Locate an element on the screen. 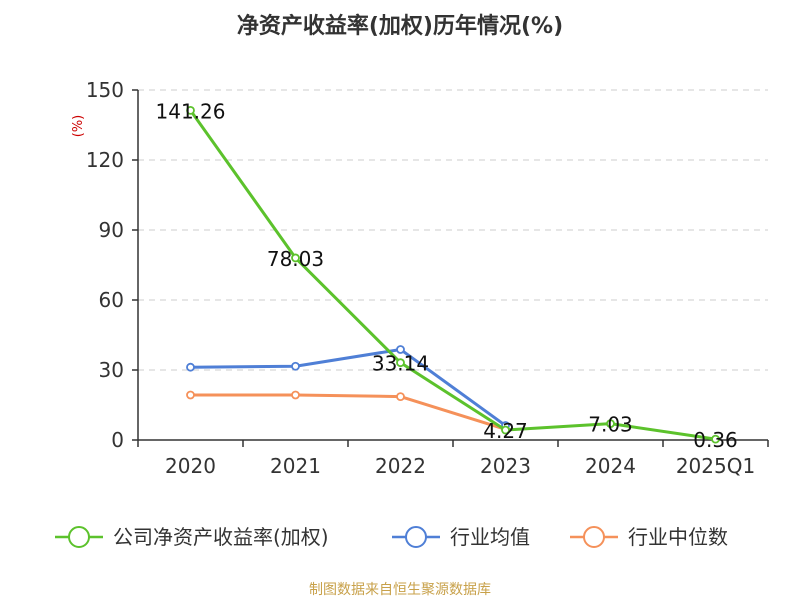 Image resolution: width=800 pixels, height=600 pixels. data-label: 0.36 is located at coordinates (715, 440).